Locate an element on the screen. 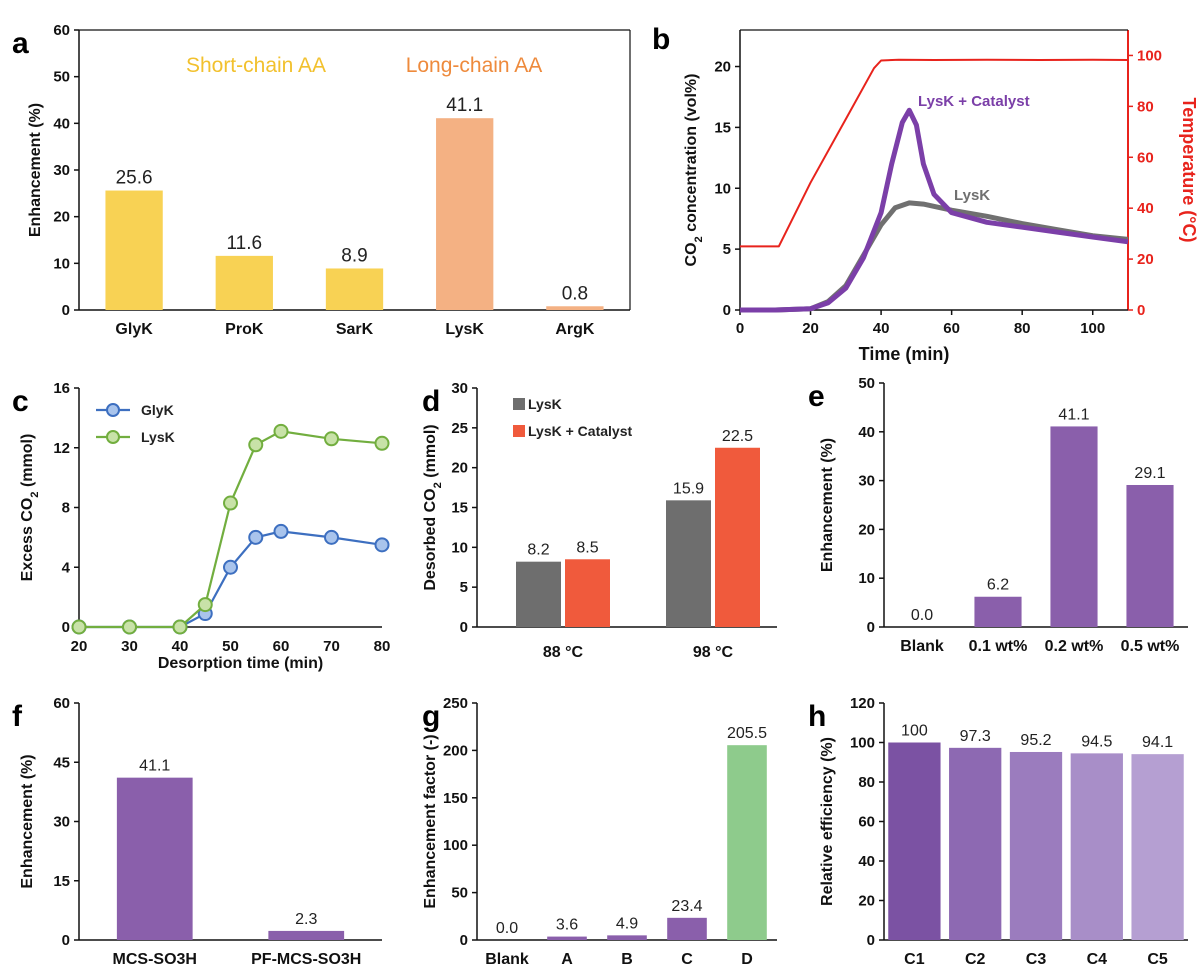 Image resolution: width=1200 pixels, height=975 pixels. panel-d-y-tick-label: 30 is located at coordinates (459, 388).